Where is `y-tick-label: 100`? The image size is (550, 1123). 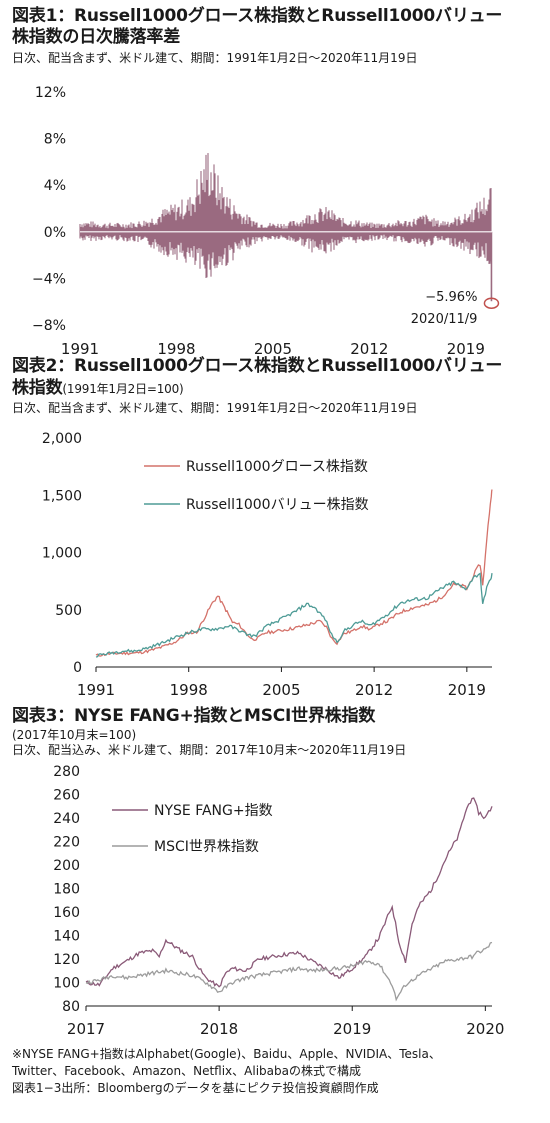 y-tick-label: 100 is located at coordinates (66, 984).